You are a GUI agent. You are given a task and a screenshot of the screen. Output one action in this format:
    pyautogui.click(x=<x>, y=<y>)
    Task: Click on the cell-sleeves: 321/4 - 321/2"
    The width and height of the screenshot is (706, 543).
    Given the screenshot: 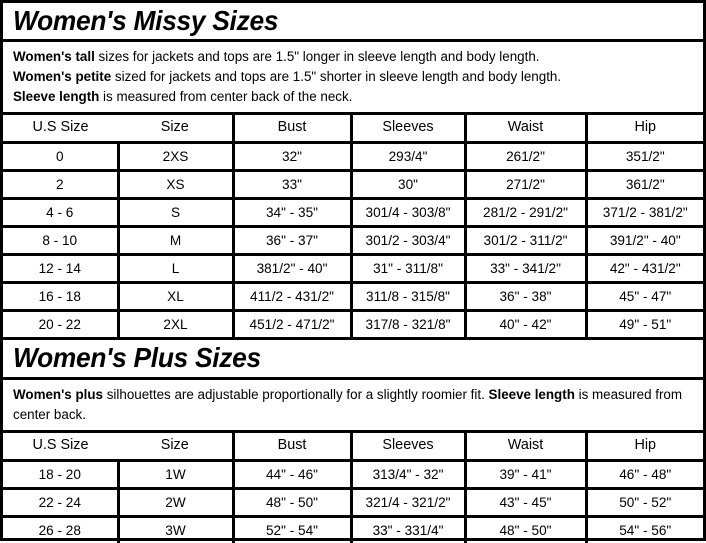 What is the action you would take?
    pyautogui.click(x=409, y=503)
    